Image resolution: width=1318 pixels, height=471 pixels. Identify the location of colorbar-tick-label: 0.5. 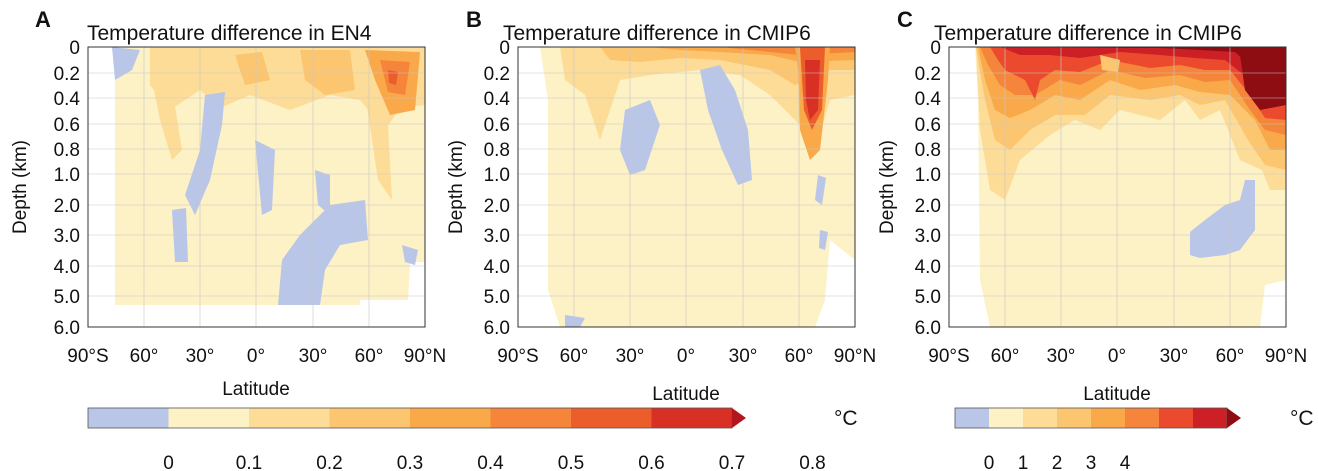
(571, 462).